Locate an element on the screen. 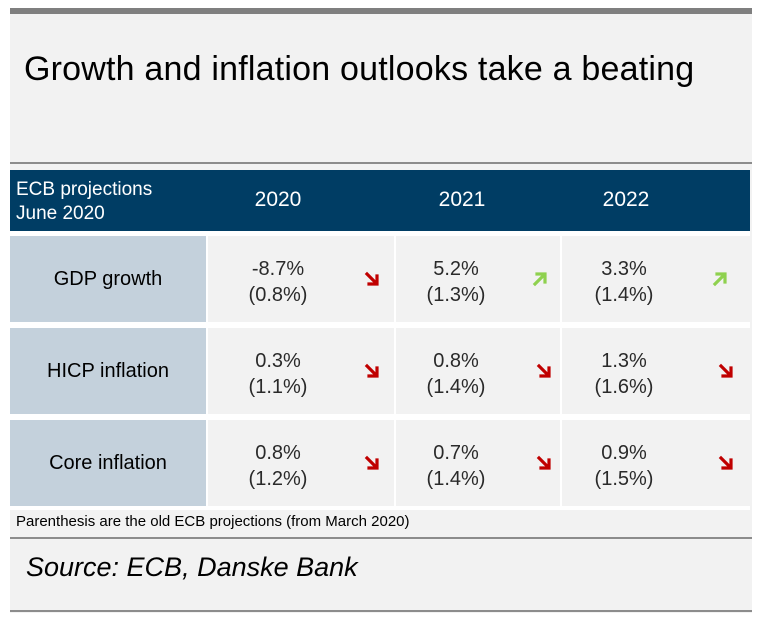  new-value: 0.7% is located at coordinates (456, 453).